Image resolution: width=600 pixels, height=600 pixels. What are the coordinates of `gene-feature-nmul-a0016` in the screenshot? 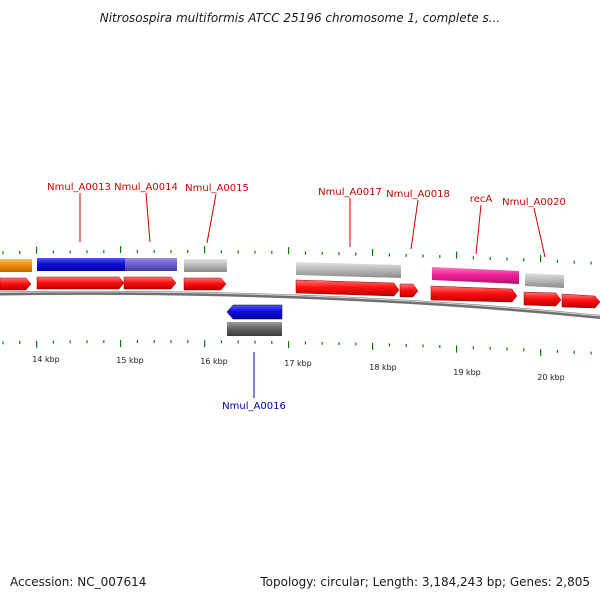 It's located at (254, 329).